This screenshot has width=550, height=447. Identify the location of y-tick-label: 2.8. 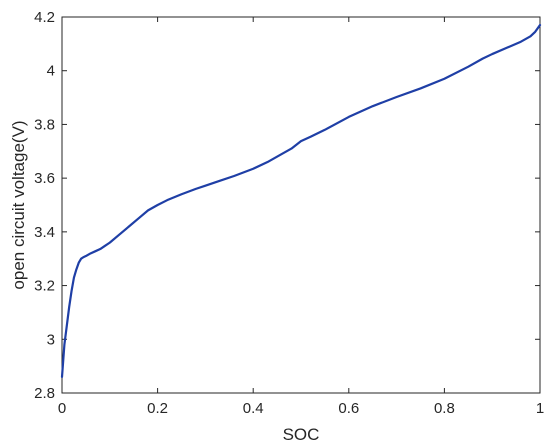
(44, 393).